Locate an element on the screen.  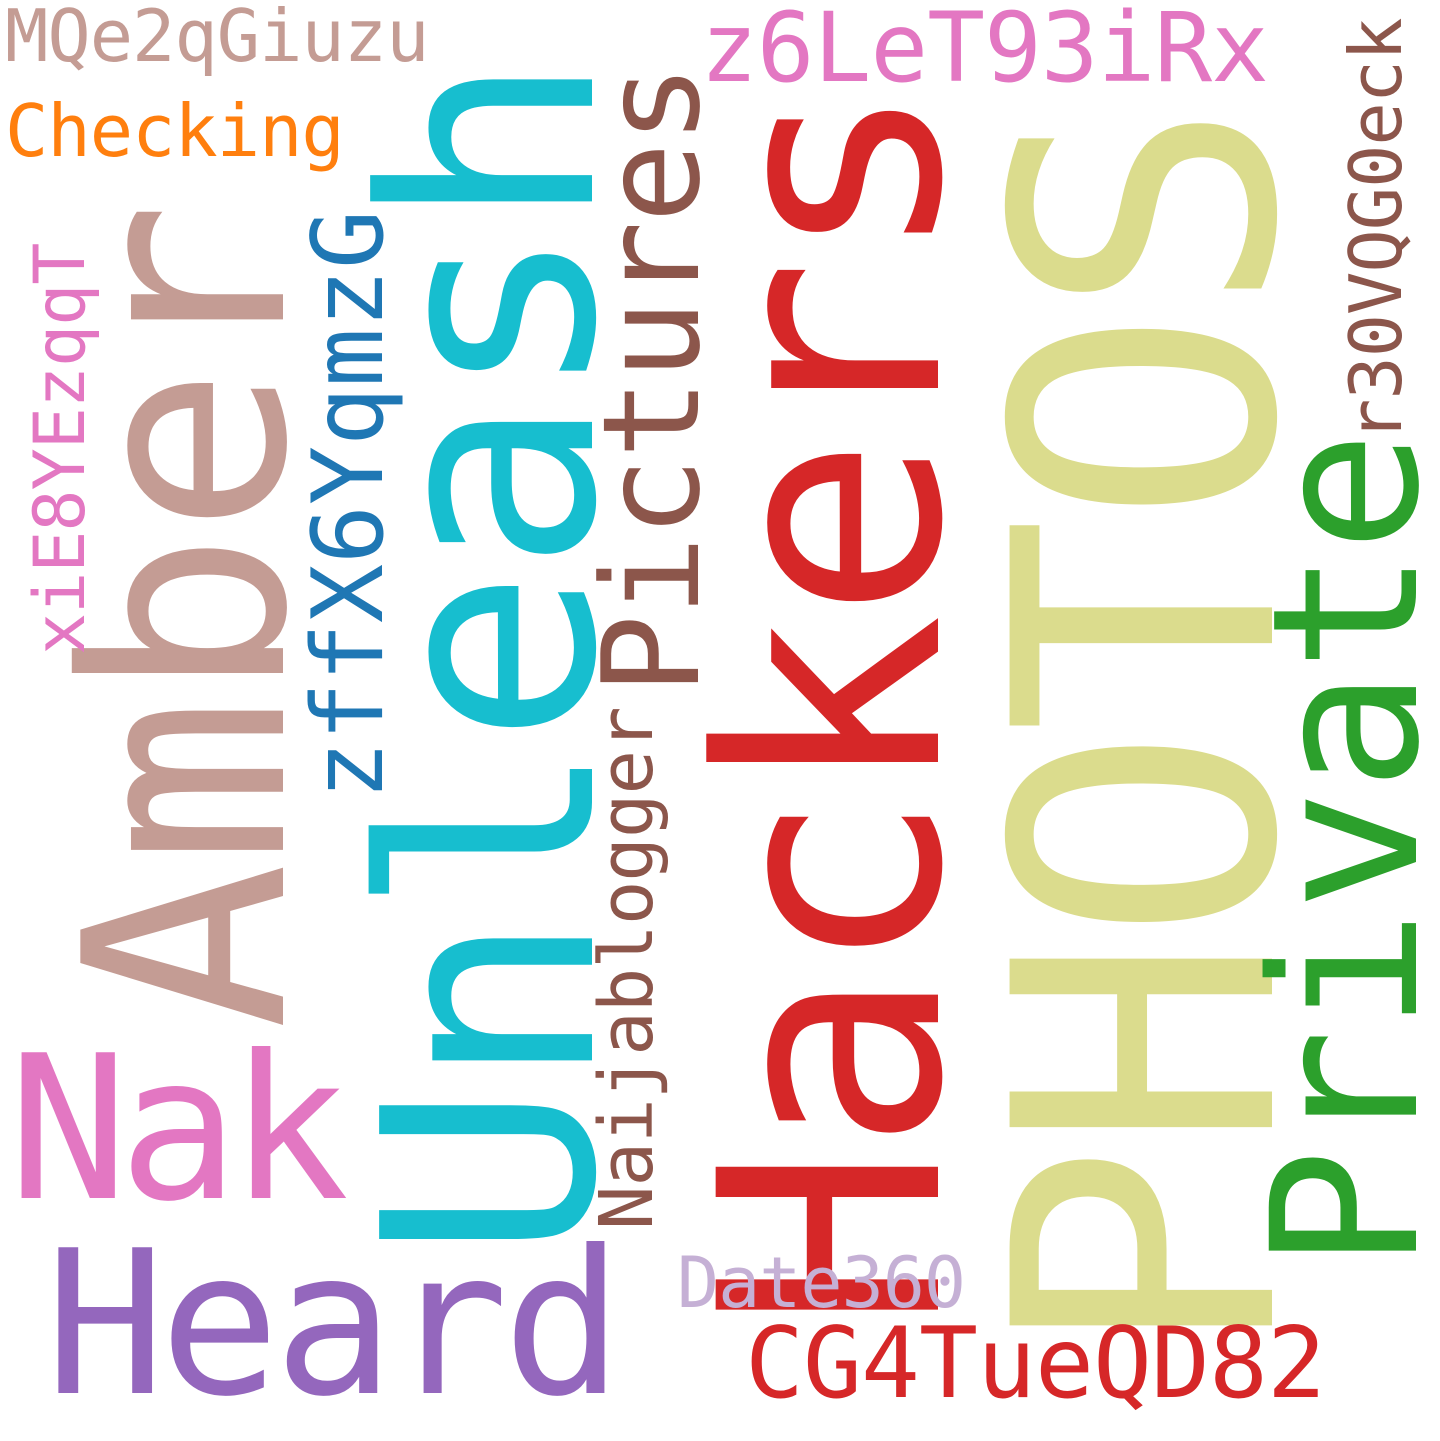
word-pictures: Pictures is located at coordinates (652, 380).